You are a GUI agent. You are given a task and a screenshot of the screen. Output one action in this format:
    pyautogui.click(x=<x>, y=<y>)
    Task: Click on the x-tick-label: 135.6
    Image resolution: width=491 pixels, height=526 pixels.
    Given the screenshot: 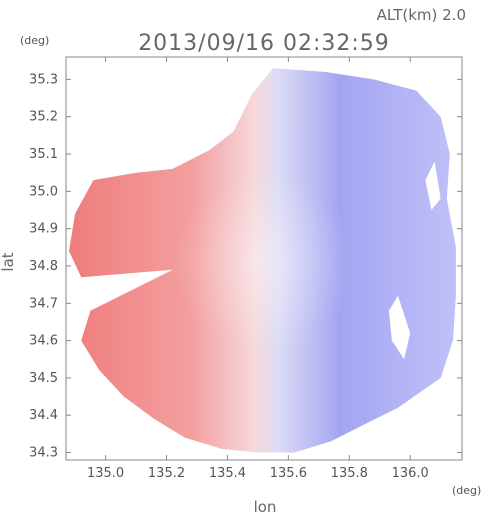 What is the action you would take?
    pyautogui.click(x=288, y=473)
    